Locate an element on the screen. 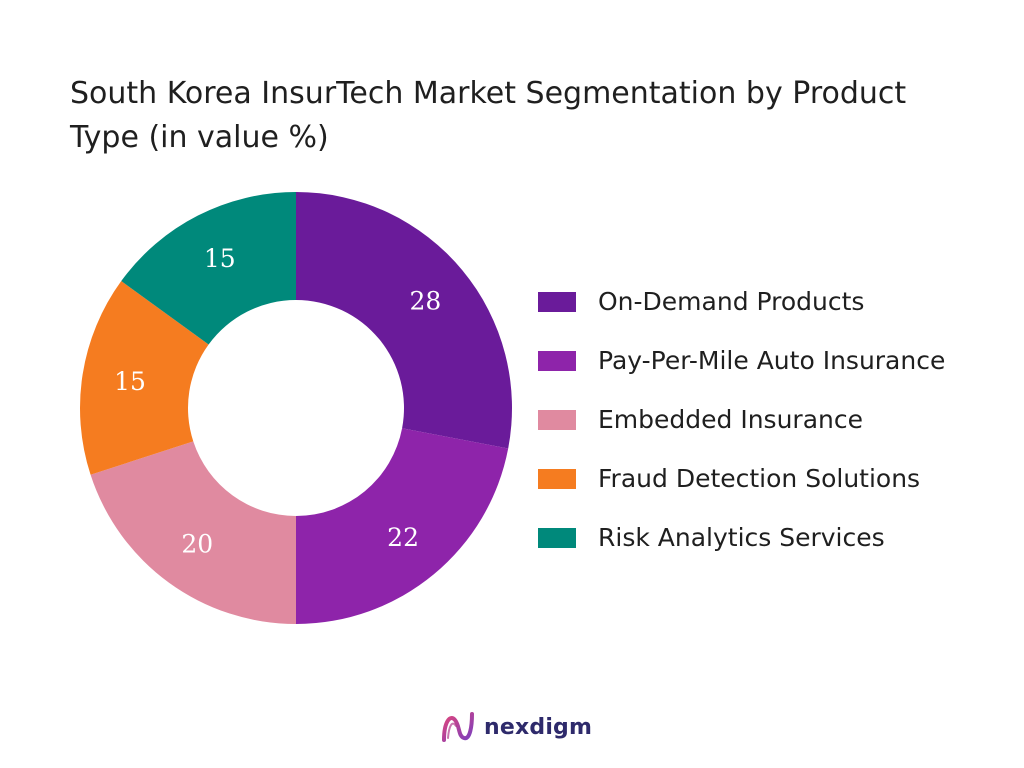 This screenshot has width=1024, height=768. slice-value-label-3: 20 is located at coordinates (197, 543).